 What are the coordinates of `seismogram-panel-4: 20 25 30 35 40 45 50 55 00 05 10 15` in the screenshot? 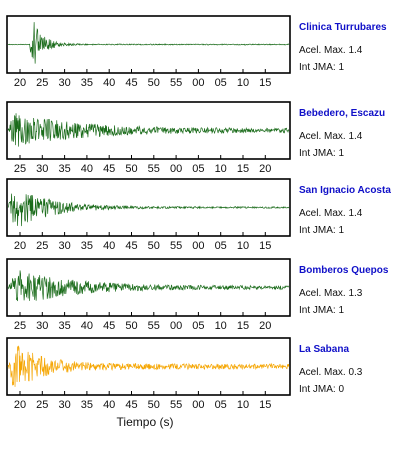 It's located at (148, 374).